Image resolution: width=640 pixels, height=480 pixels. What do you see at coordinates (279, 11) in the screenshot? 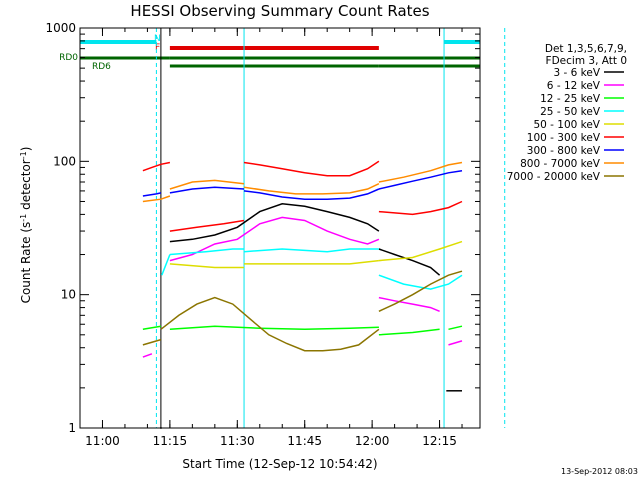
I see `chart-title: HESSI Observing Summary Count Rates` at bounding box center [279, 11].